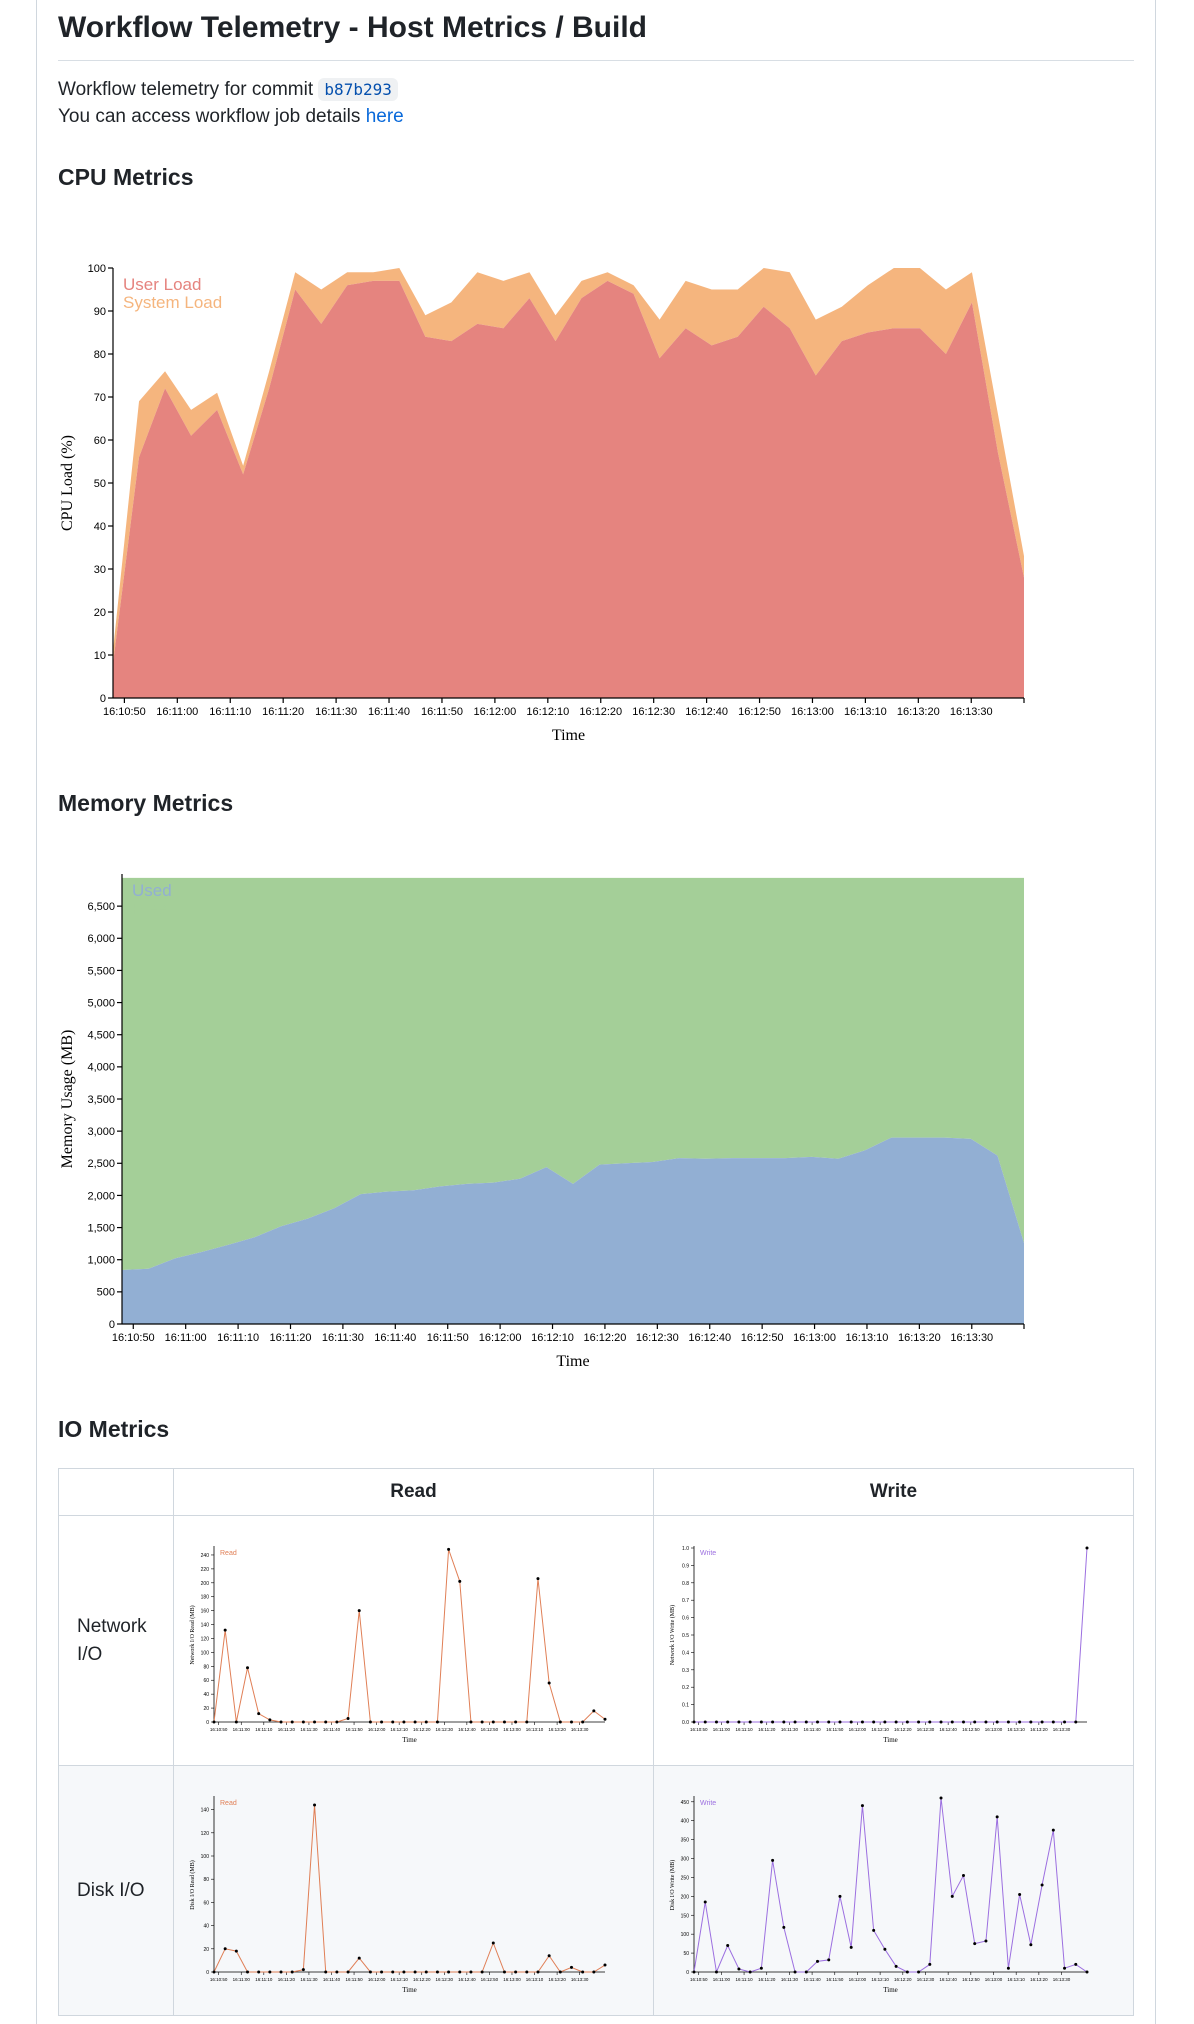 This screenshot has height=2024, width=1194. I want to click on job-details-link: here, so click(384, 116).